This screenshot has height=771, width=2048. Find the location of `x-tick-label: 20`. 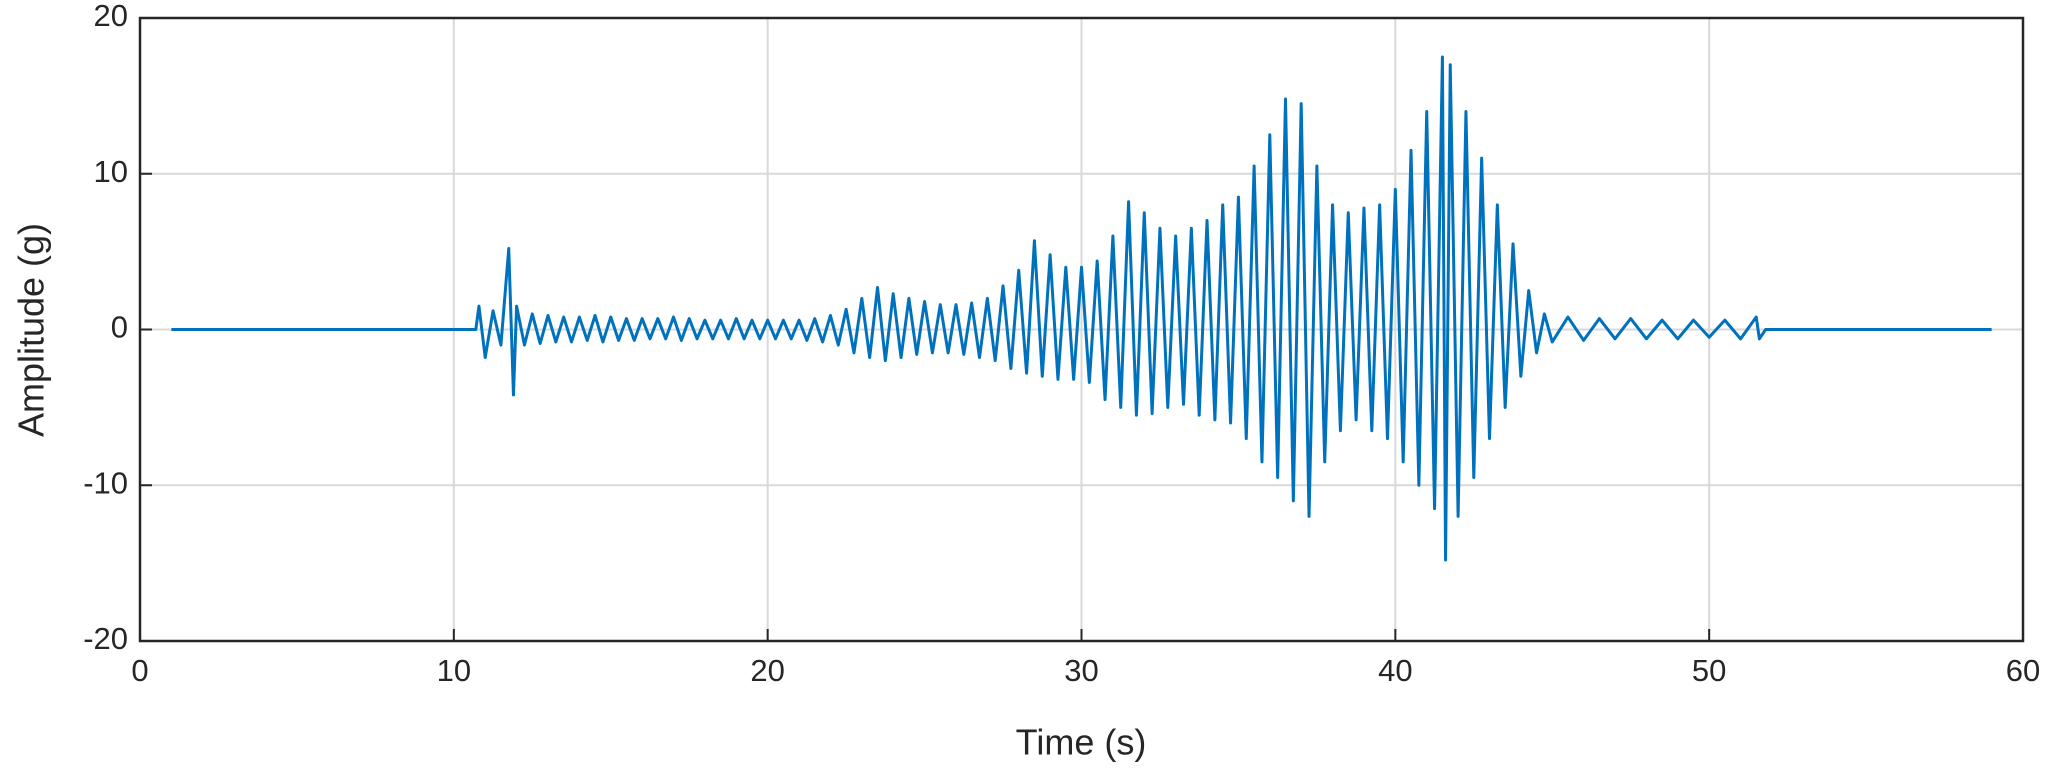

x-tick-label: 20 is located at coordinates (767, 670).